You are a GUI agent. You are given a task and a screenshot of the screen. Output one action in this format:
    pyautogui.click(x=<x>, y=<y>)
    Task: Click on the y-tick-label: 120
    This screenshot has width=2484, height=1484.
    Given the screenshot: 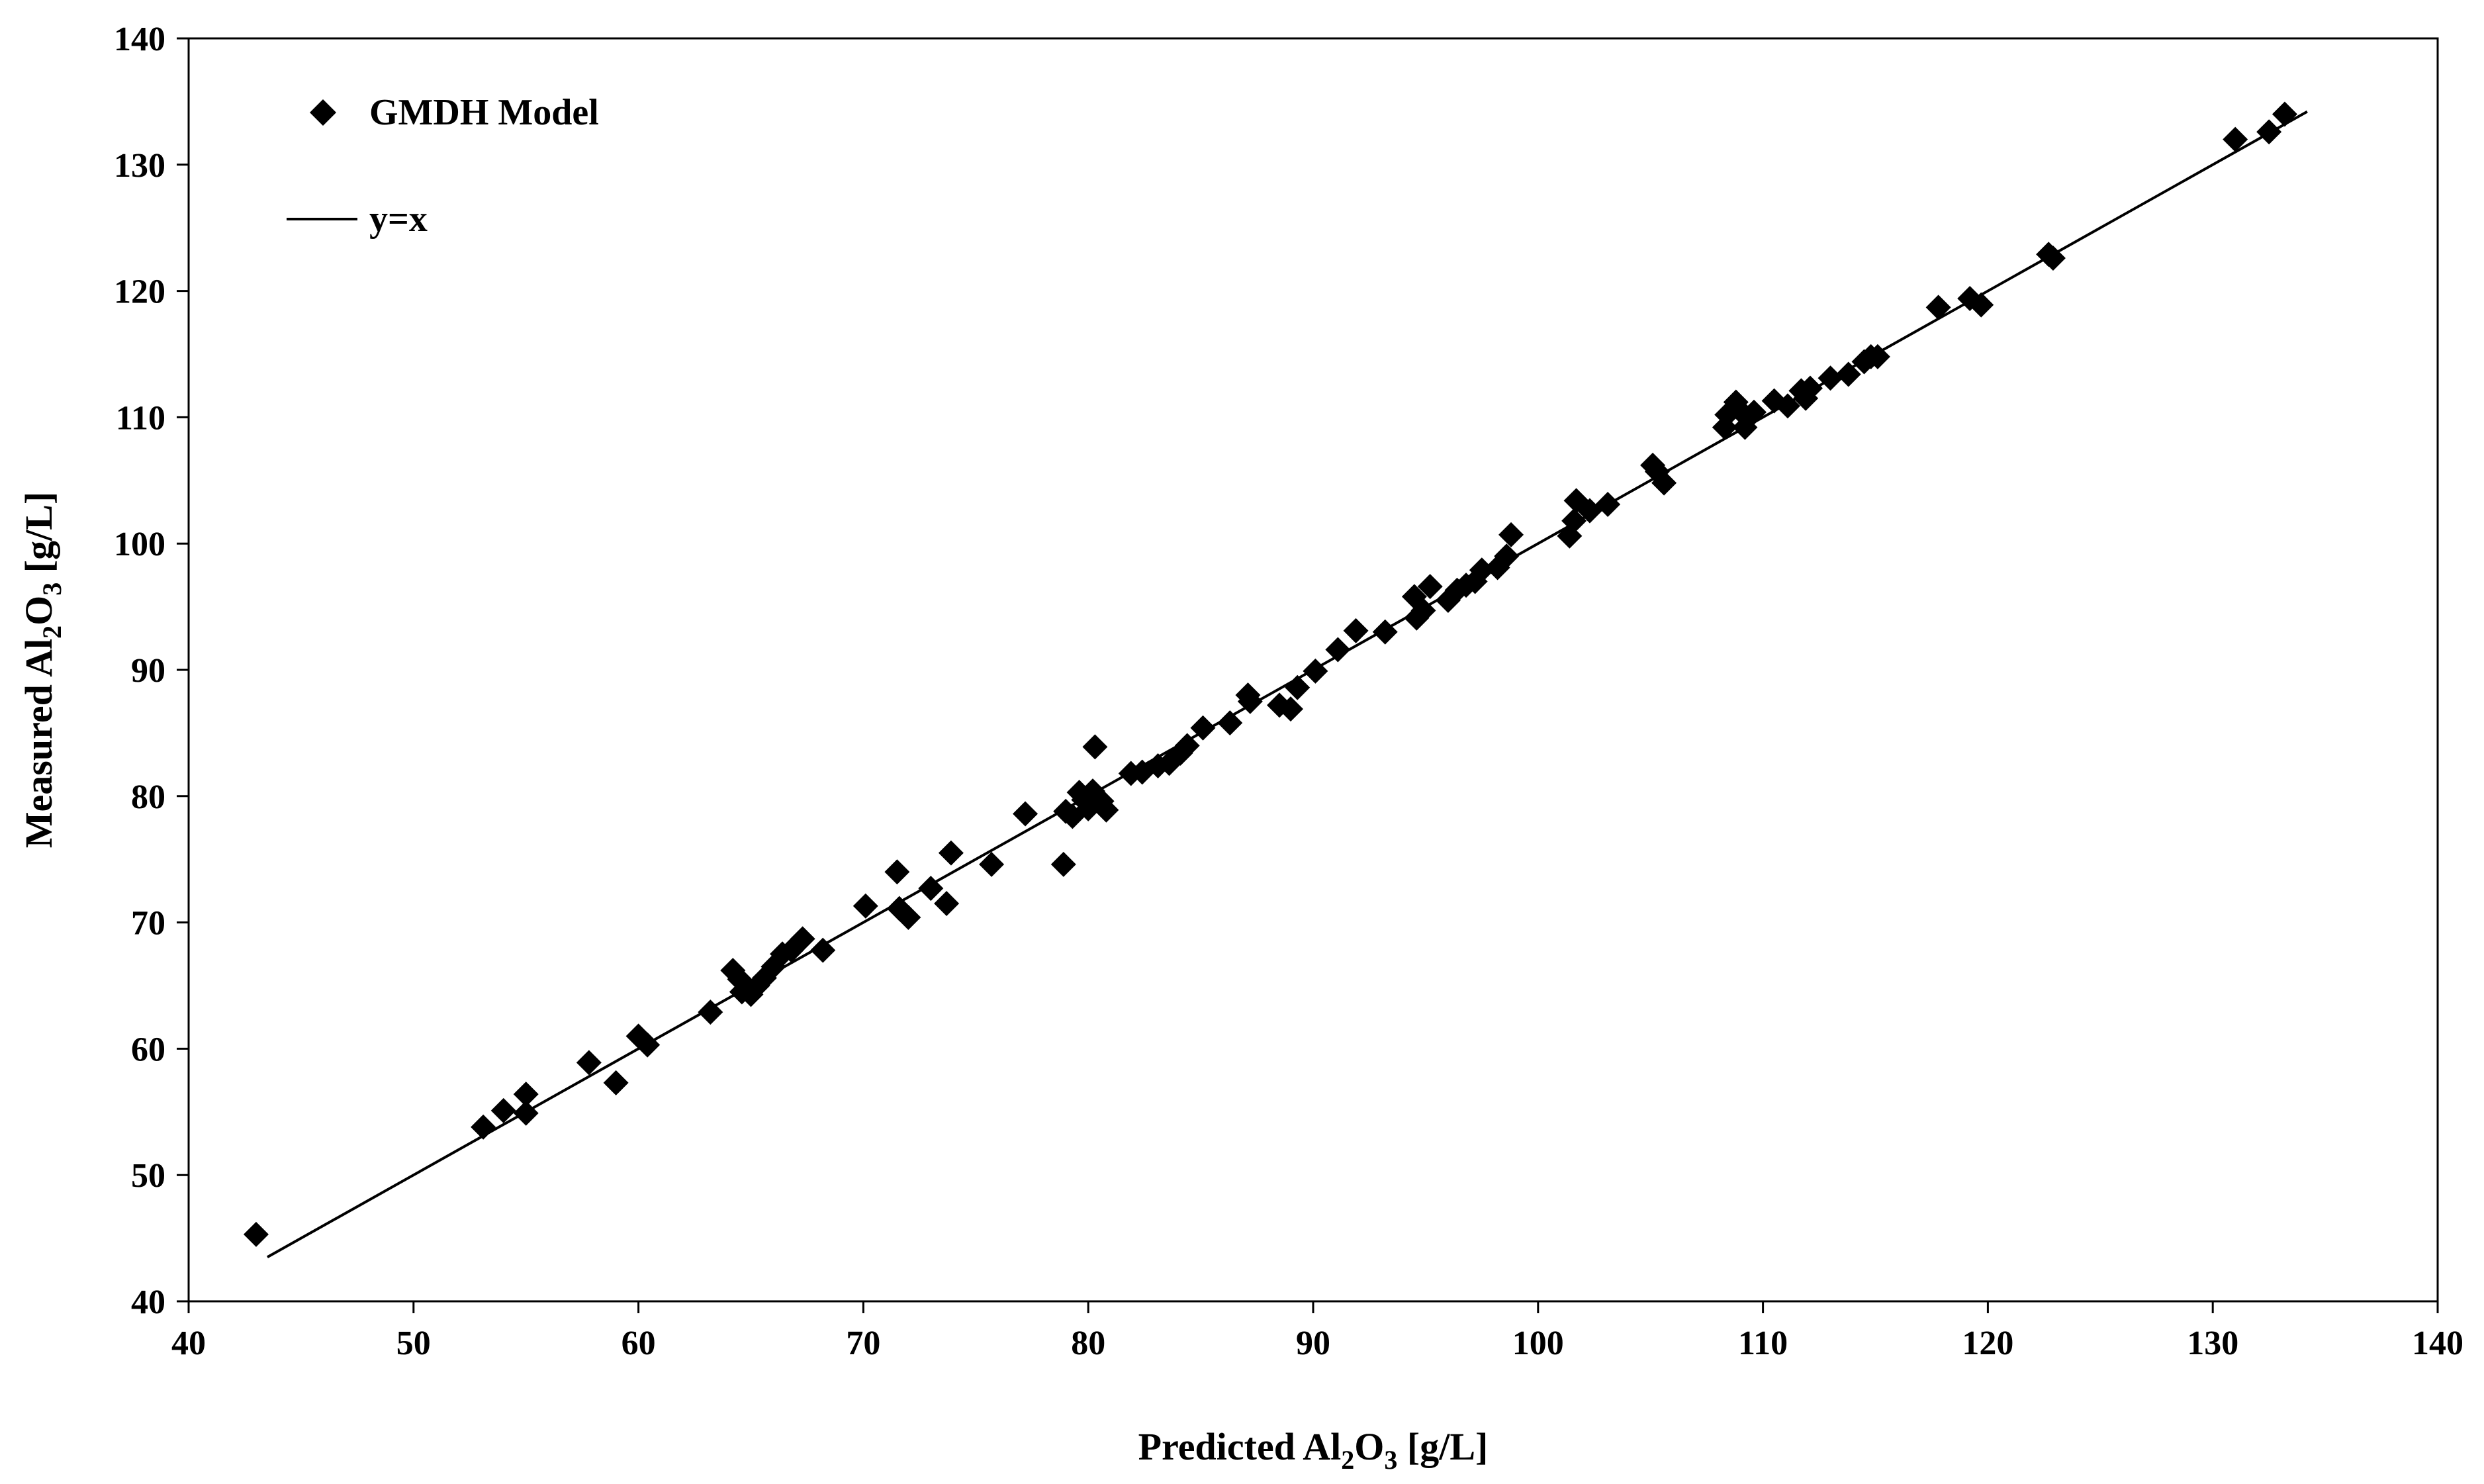 What is the action you would take?
    pyautogui.click(x=139, y=292)
    